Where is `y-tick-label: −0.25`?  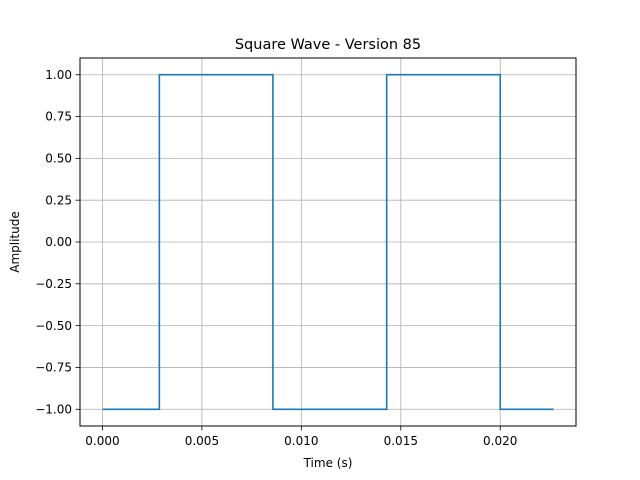 y-tick-label: −0.25 is located at coordinates (53, 284).